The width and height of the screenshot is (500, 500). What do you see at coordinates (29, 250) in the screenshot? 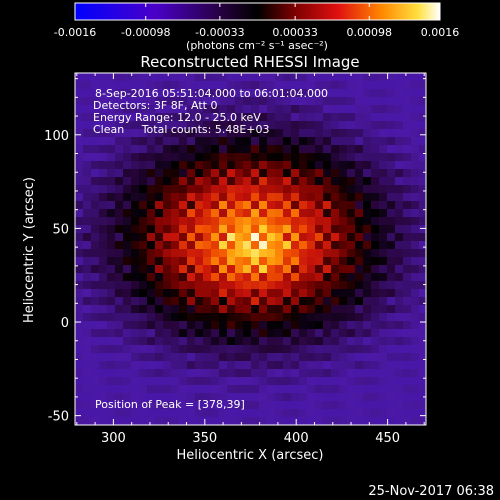
I see `y-axis-label: Heliocentric Y (arcsec)` at bounding box center [29, 250].